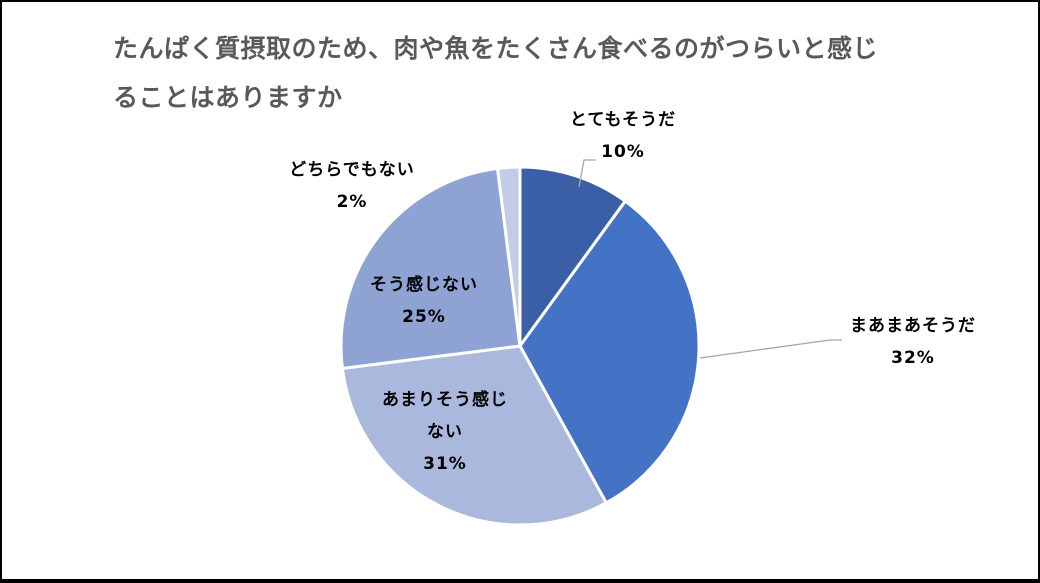 Image resolution: width=1040 pixels, height=583 pixels. What do you see at coordinates (352, 186) in the screenshot?
I see `data-label-dochira: どちらでもない 2%` at bounding box center [352, 186].